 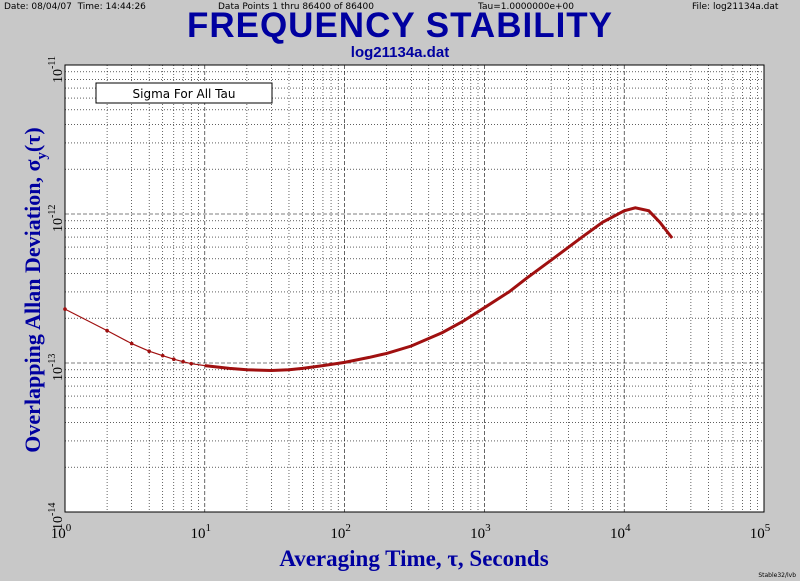 What do you see at coordinates (777, 575) in the screenshot?
I see `footer: Stable32/lvb` at bounding box center [777, 575].